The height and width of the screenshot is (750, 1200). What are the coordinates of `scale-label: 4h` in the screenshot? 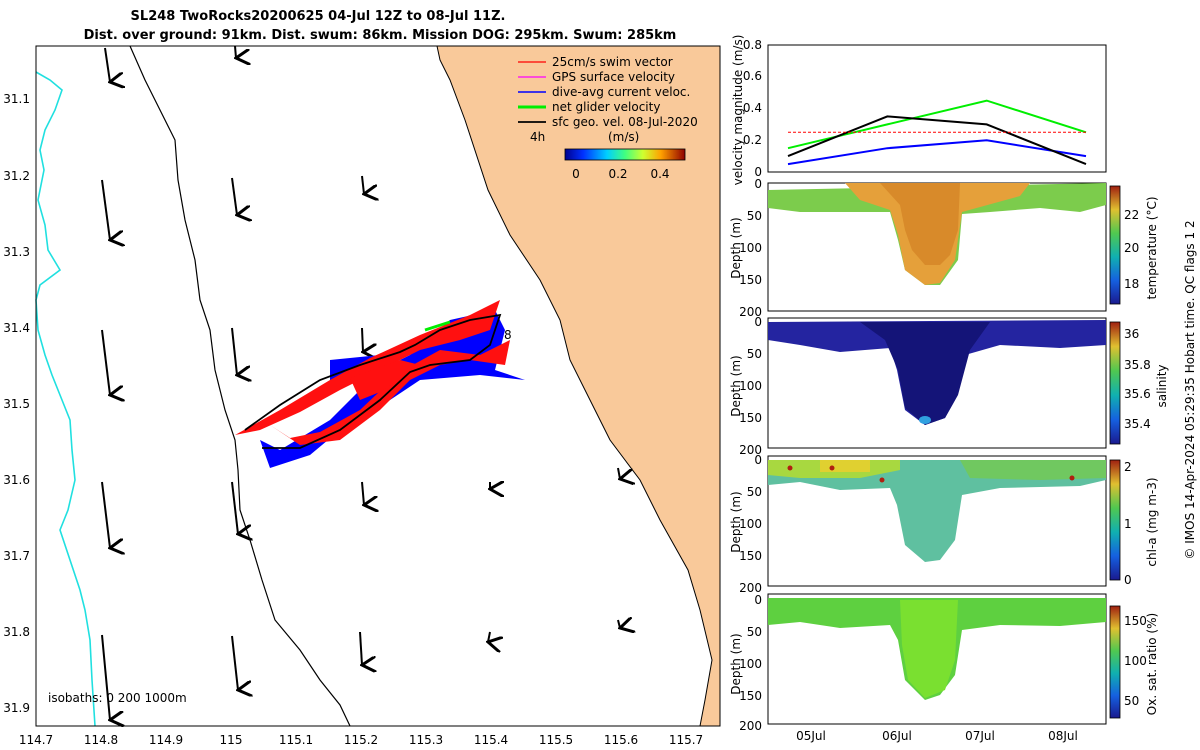 It's located at (537, 137).